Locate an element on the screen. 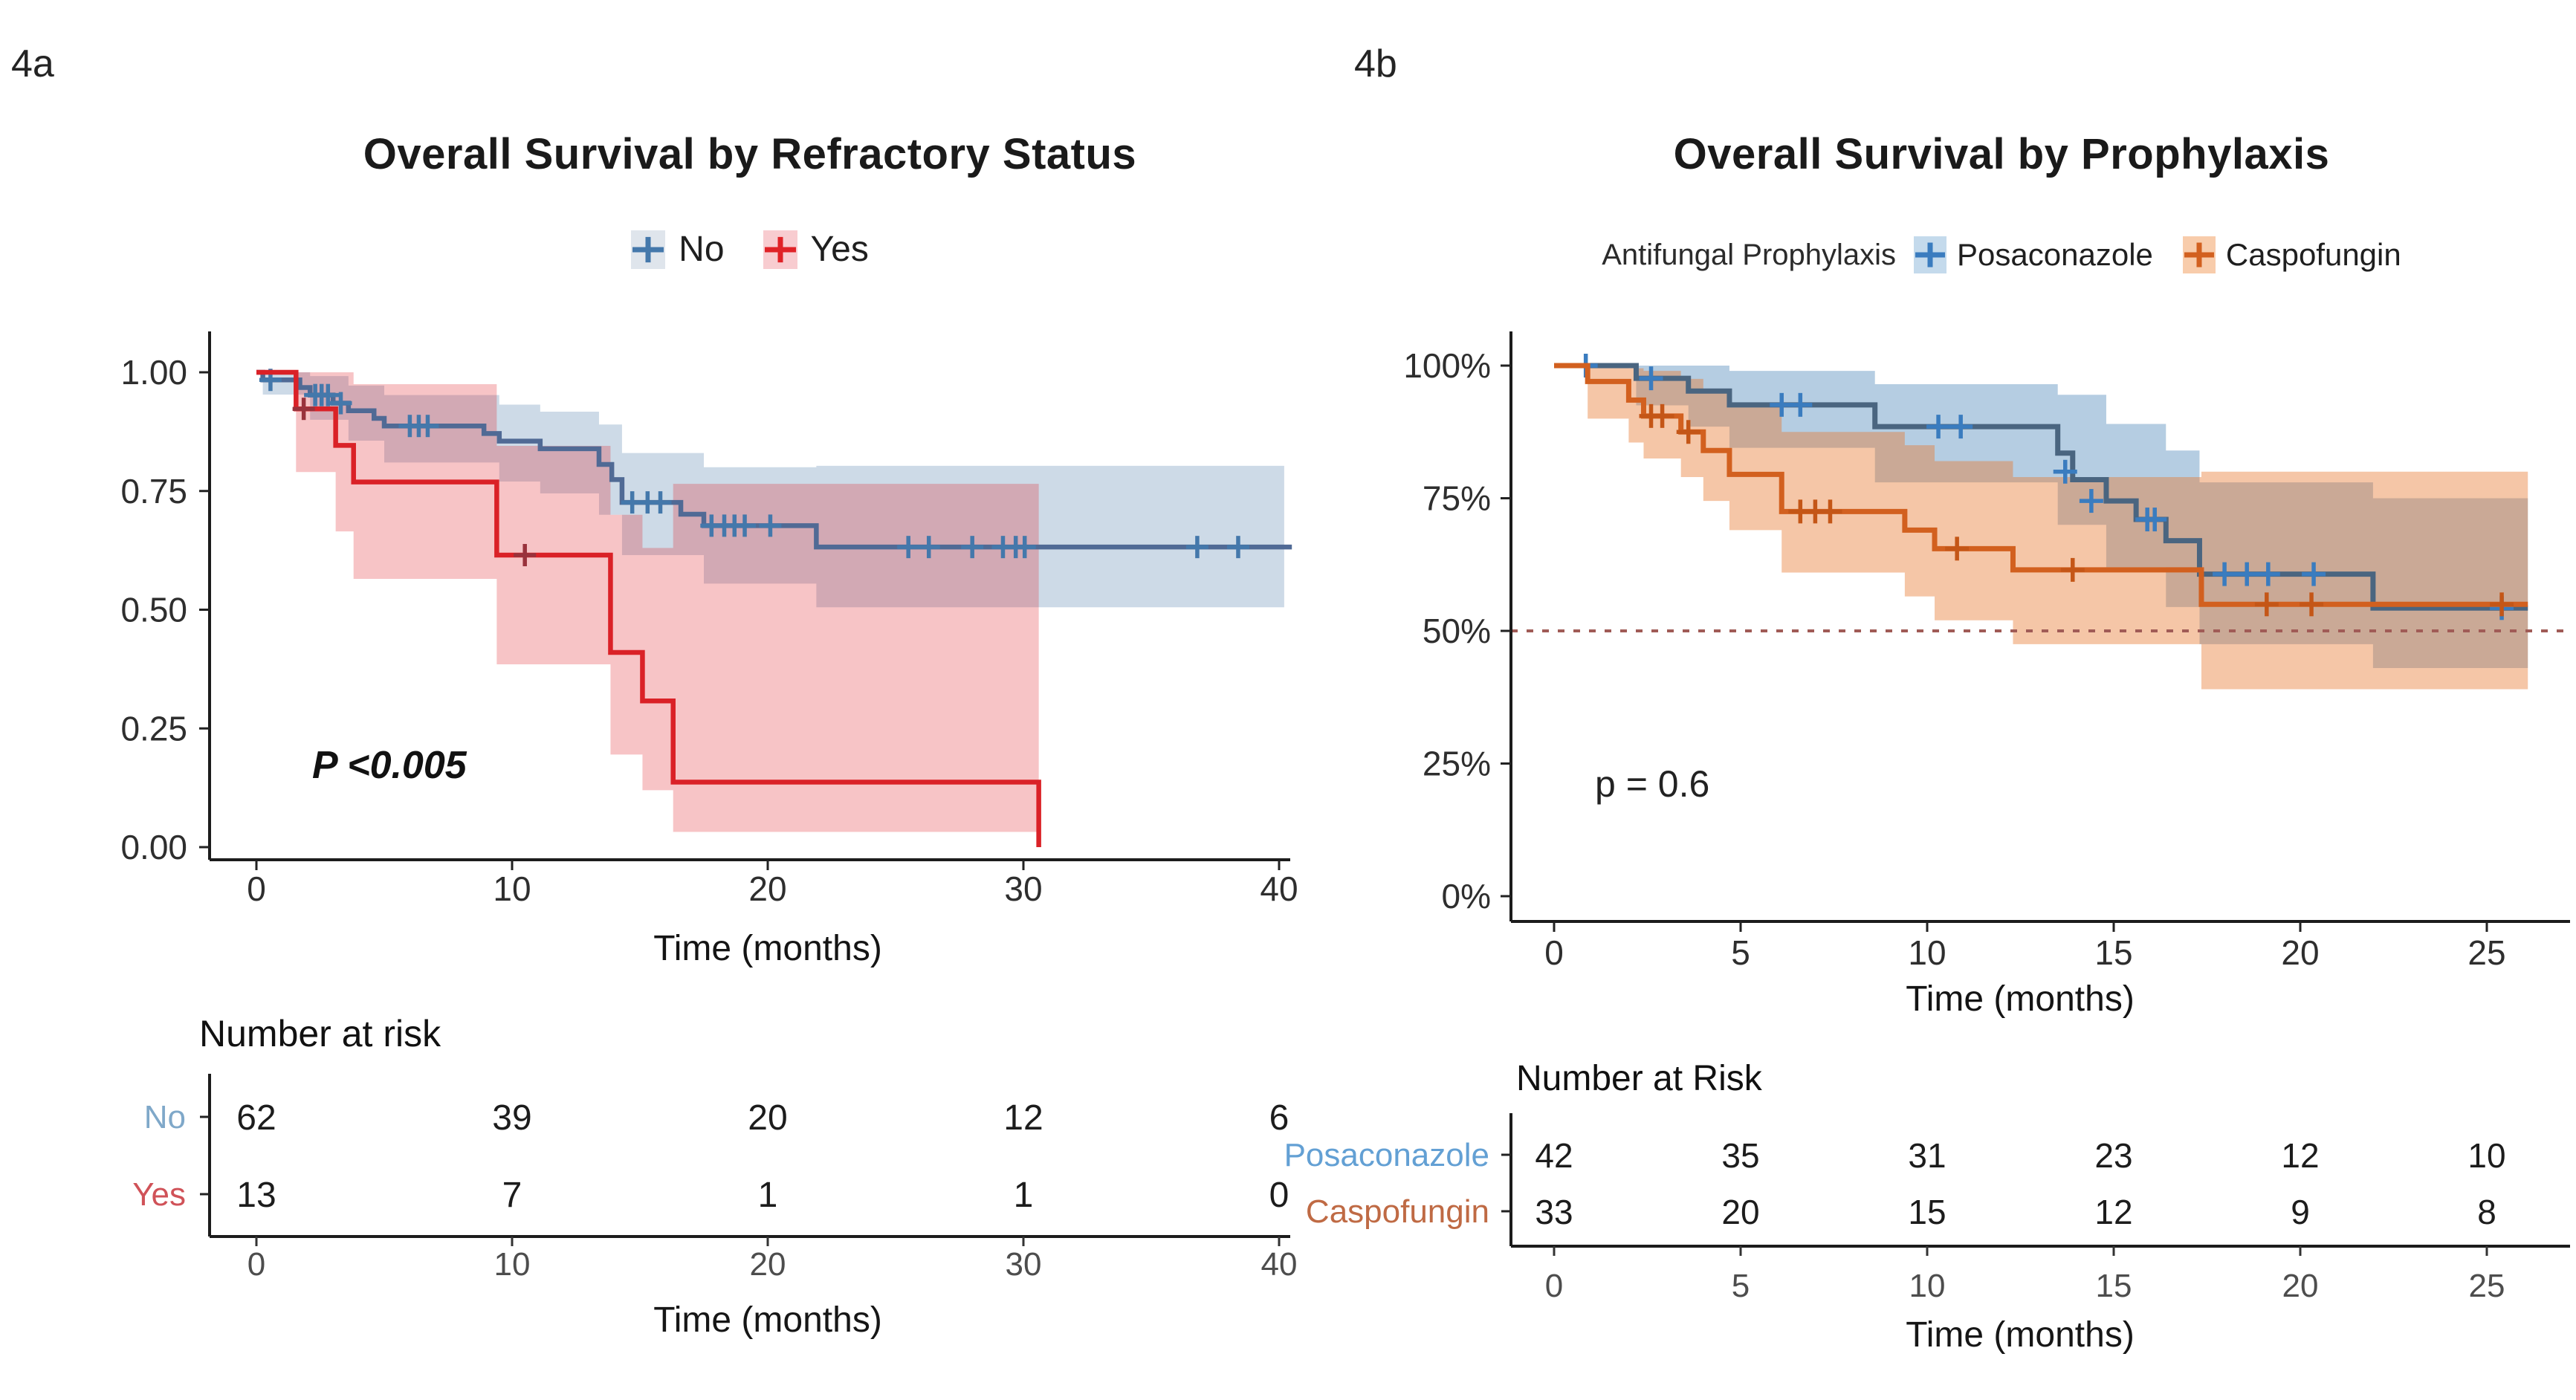  legend-item-yes: Yes is located at coordinates (816, 249).